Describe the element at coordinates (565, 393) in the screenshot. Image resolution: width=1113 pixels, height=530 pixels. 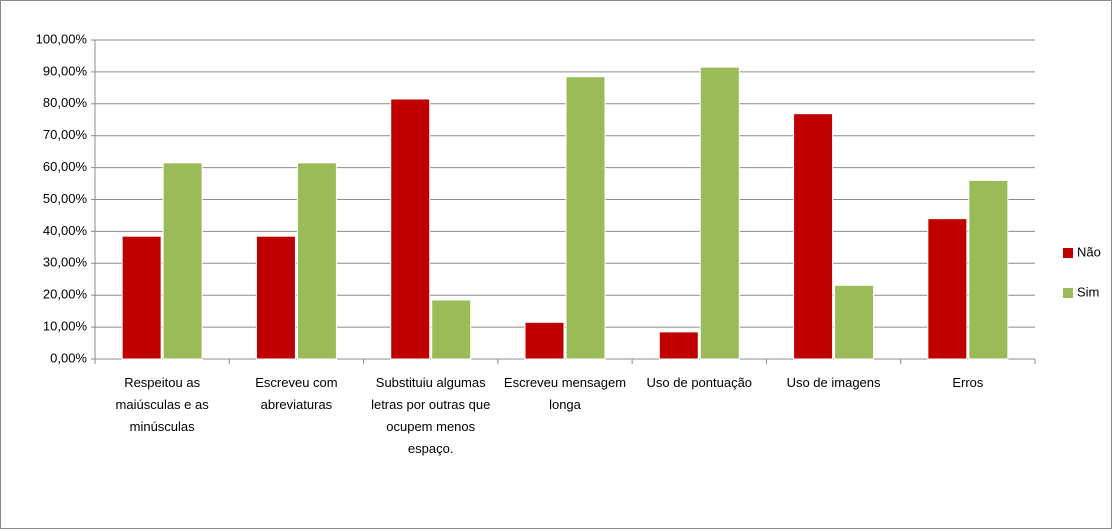
I see `x-tick-label: Escreveu mensagem longa` at that location.